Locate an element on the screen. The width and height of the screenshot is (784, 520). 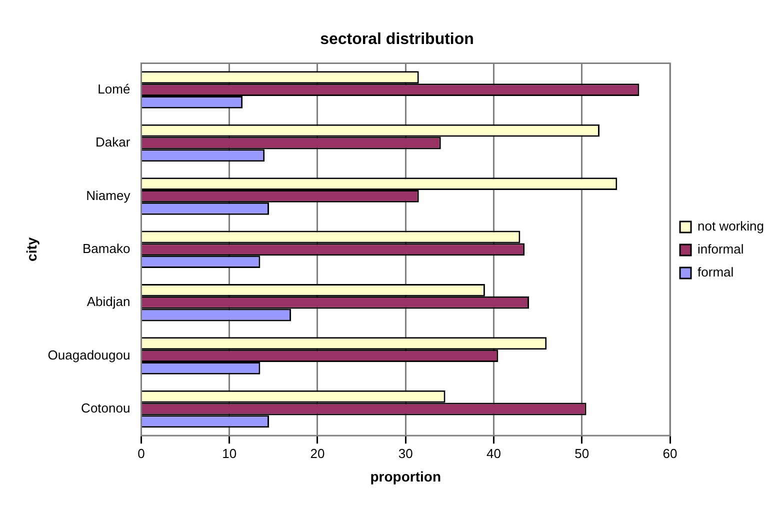
y-tick-label: Cotonou is located at coordinates (105, 408).